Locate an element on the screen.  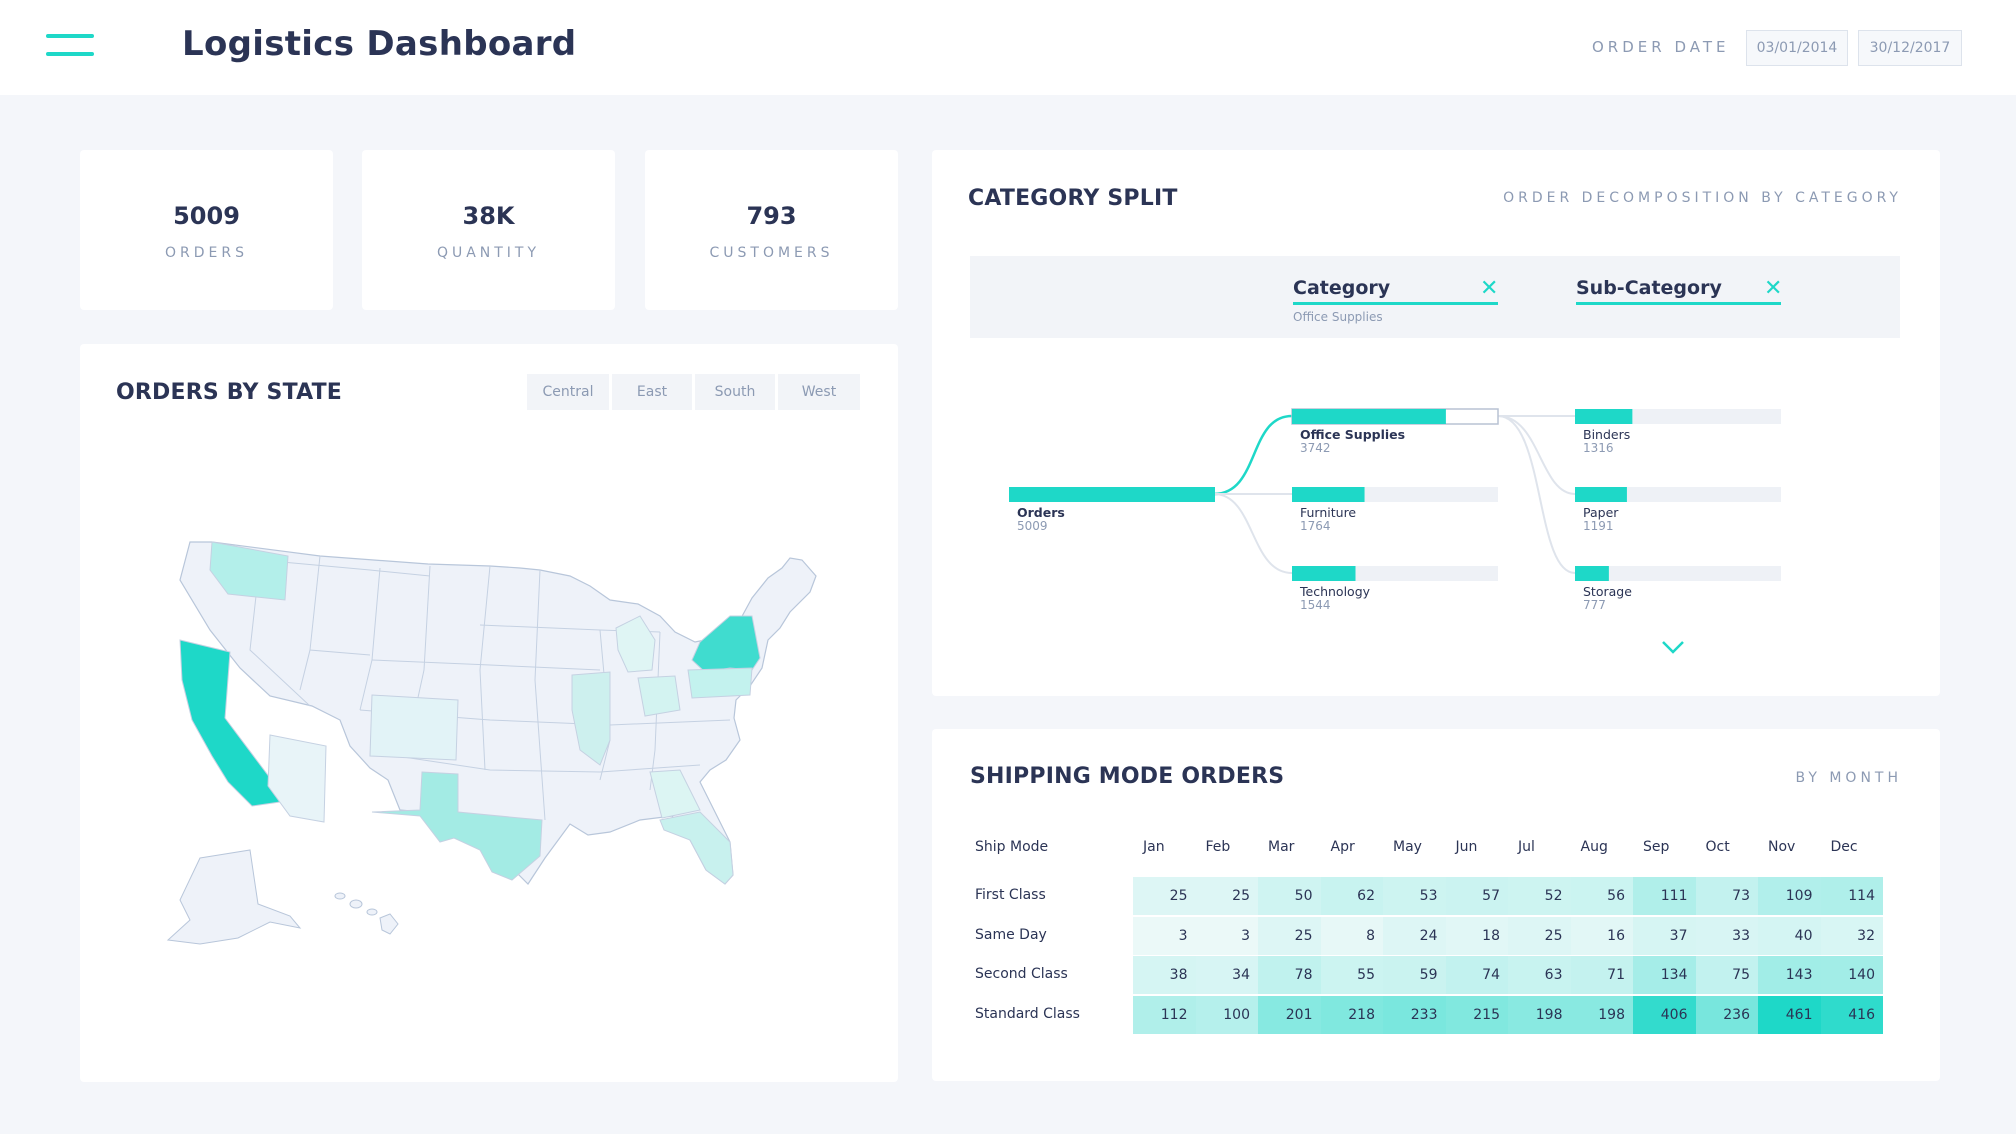
heatmap-cell: 215 is located at coordinates (1476, 1014).